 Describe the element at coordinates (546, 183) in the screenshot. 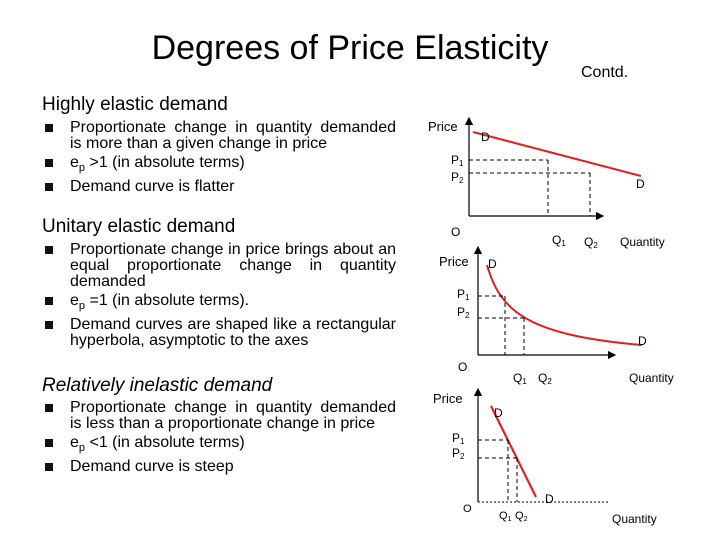

I see `diagram-highly-elastic: Price D D P1 P2 O Q1 Q2 Quantity` at that location.